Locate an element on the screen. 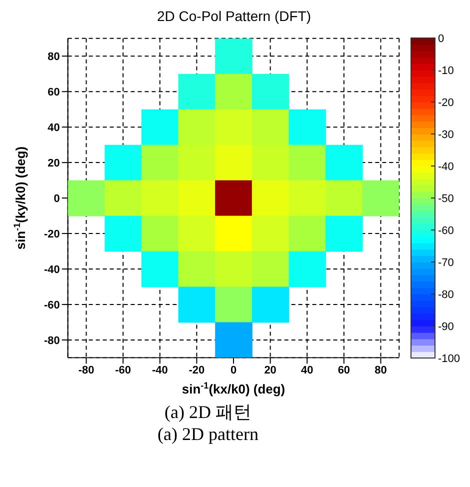 The width and height of the screenshot is (470, 487). color-bar-label: -80 is located at coordinates (446, 295).